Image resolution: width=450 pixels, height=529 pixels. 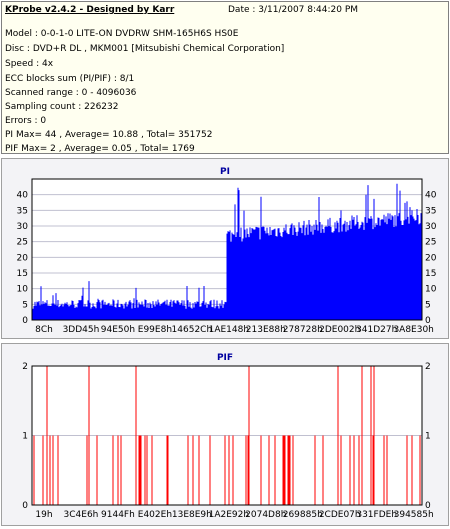 I want to click on scan-date: Date : 3/11/2007 8:44:20 PM, so click(x=293, y=10).